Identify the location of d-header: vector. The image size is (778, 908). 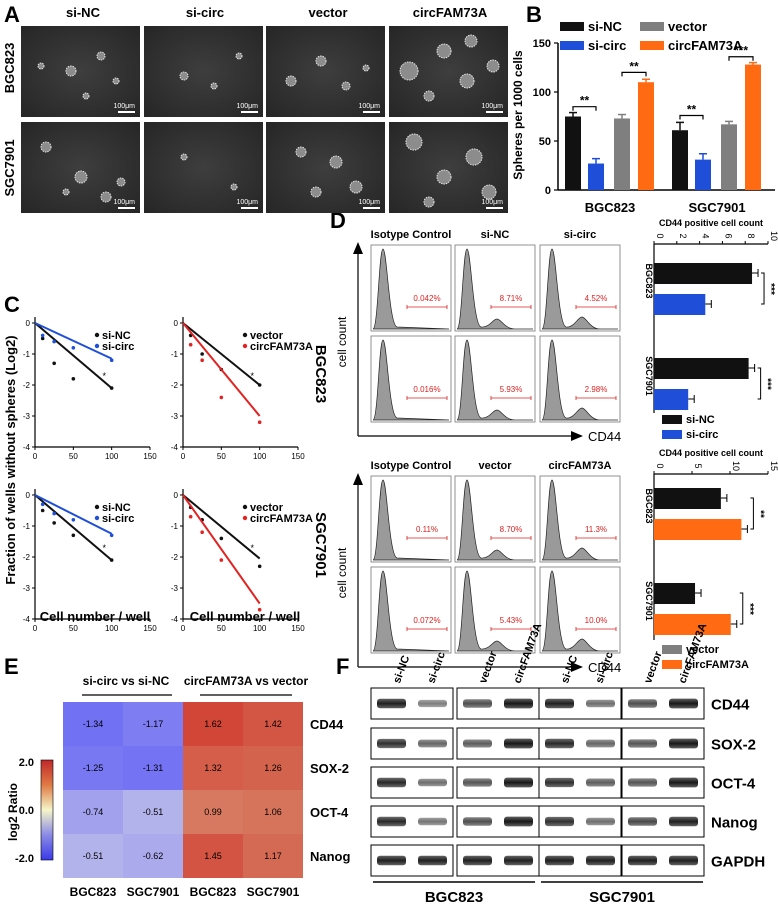
(495, 466).